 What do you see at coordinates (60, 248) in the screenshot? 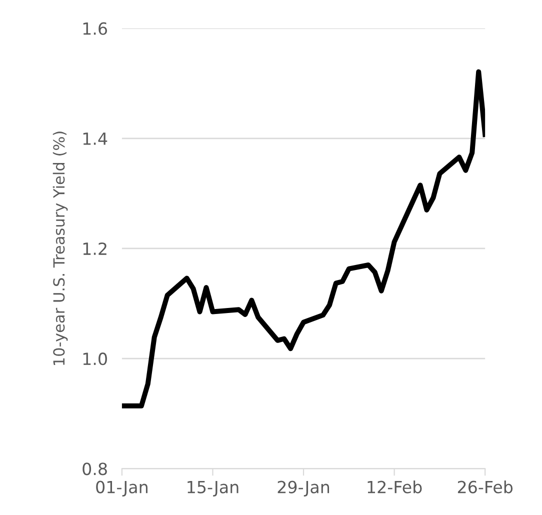
I see `y-axis-title: 10-year U.S. Treasury Yield (%)` at bounding box center [60, 248].